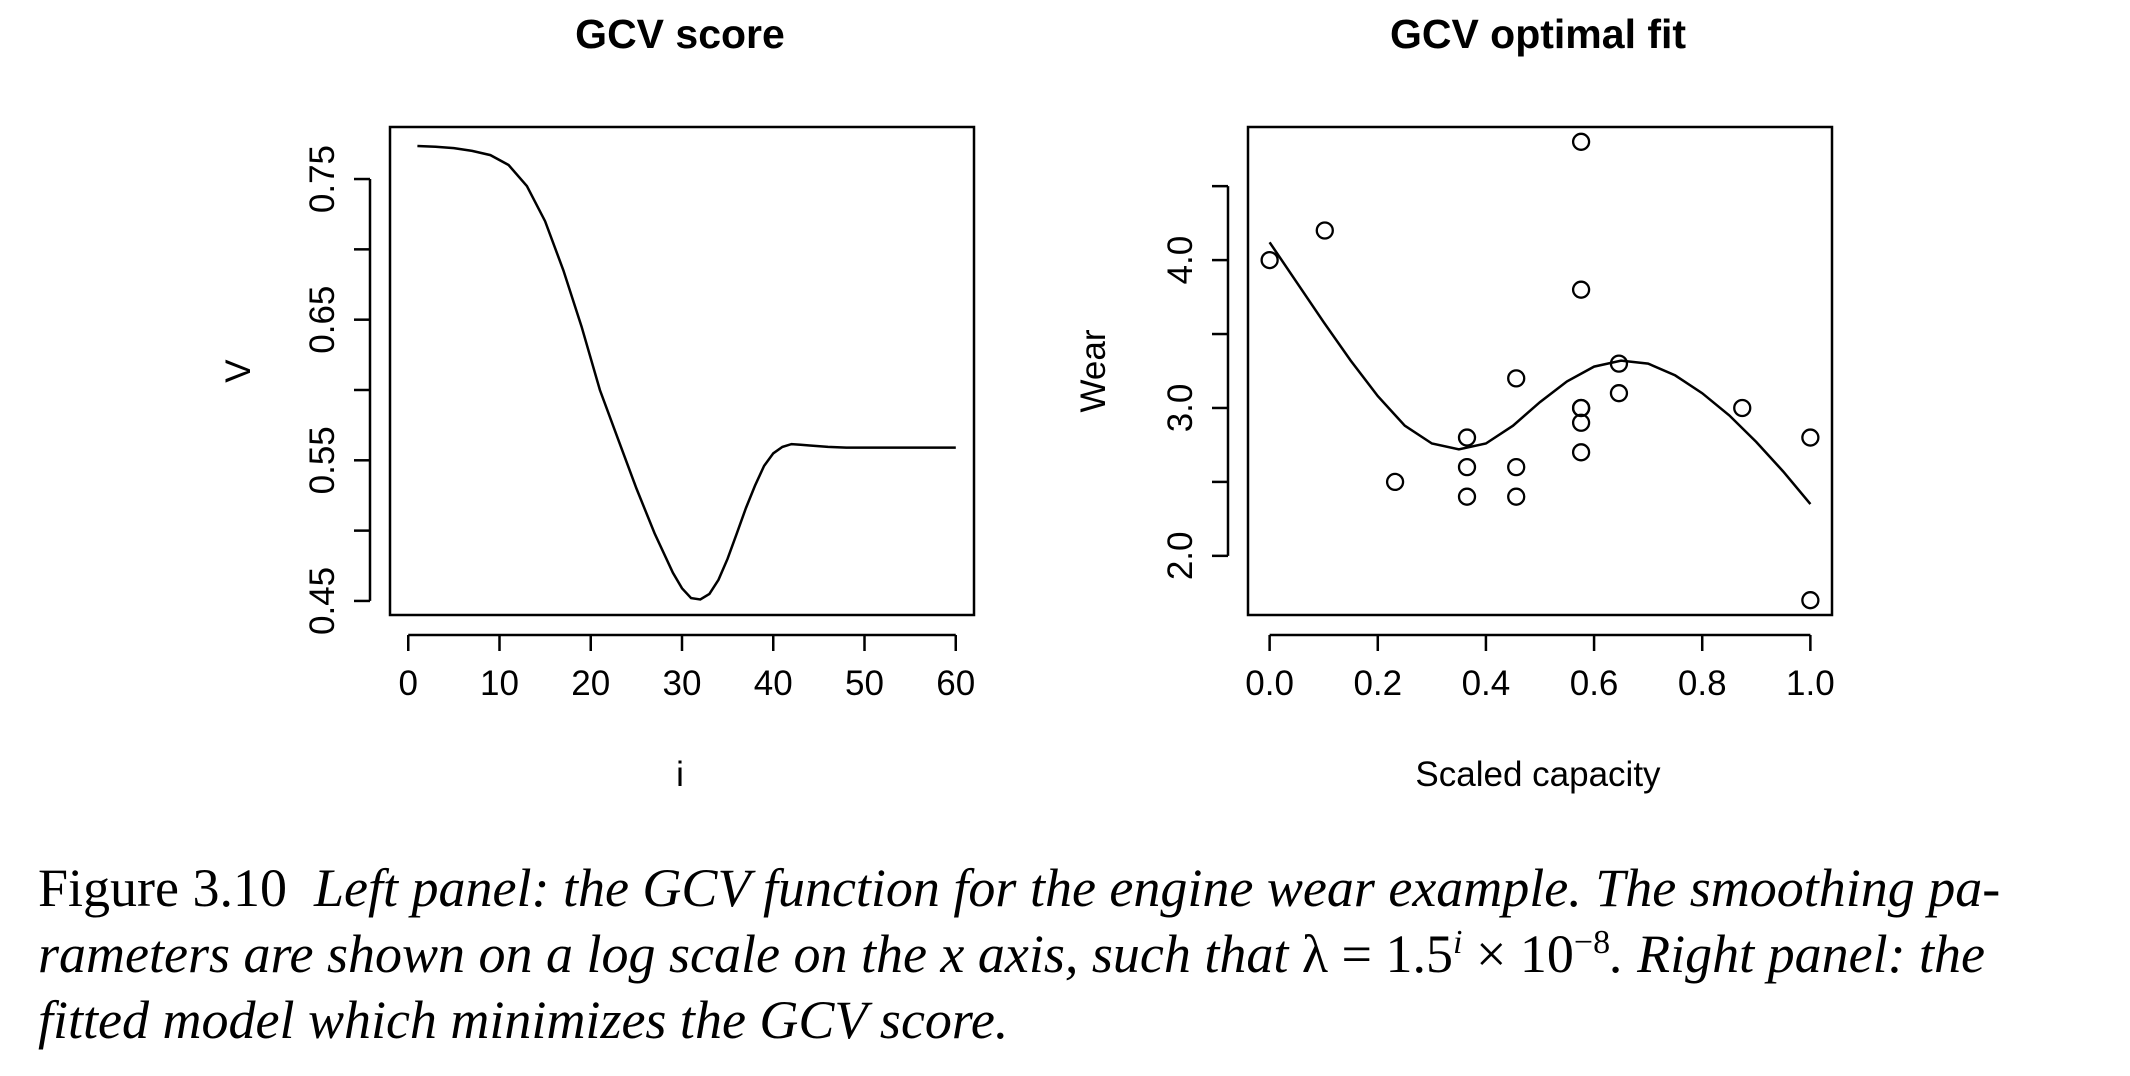 The height and width of the screenshot is (1076, 2130). I want to click on x-tick-label: 20, so click(590, 683).